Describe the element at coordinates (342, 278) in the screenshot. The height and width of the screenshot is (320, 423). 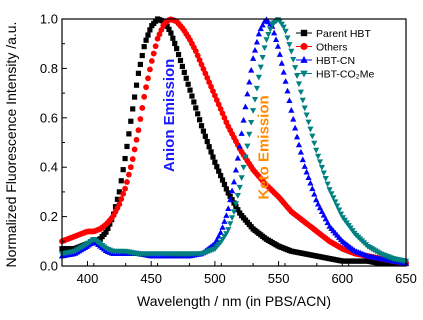
I see `x-tick-label: 600` at that location.